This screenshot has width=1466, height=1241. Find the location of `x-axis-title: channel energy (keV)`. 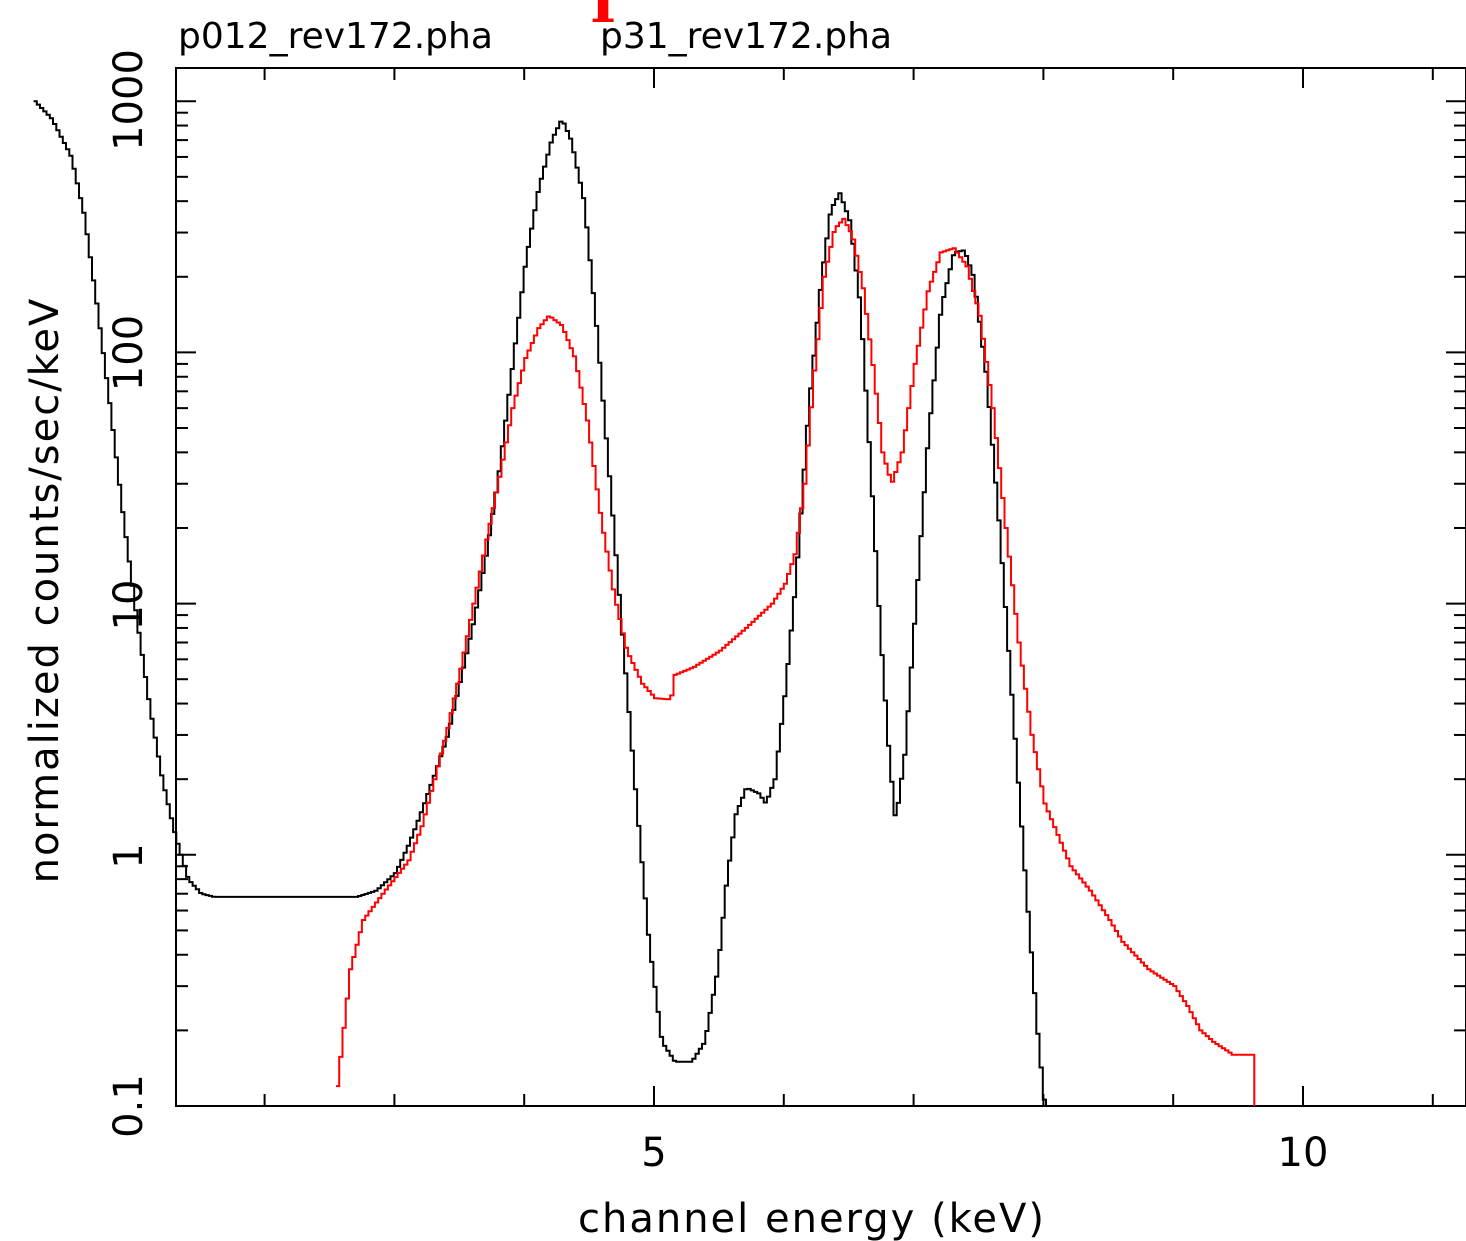

x-axis-title: channel energy (keV) is located at coordinates (812, 1218).